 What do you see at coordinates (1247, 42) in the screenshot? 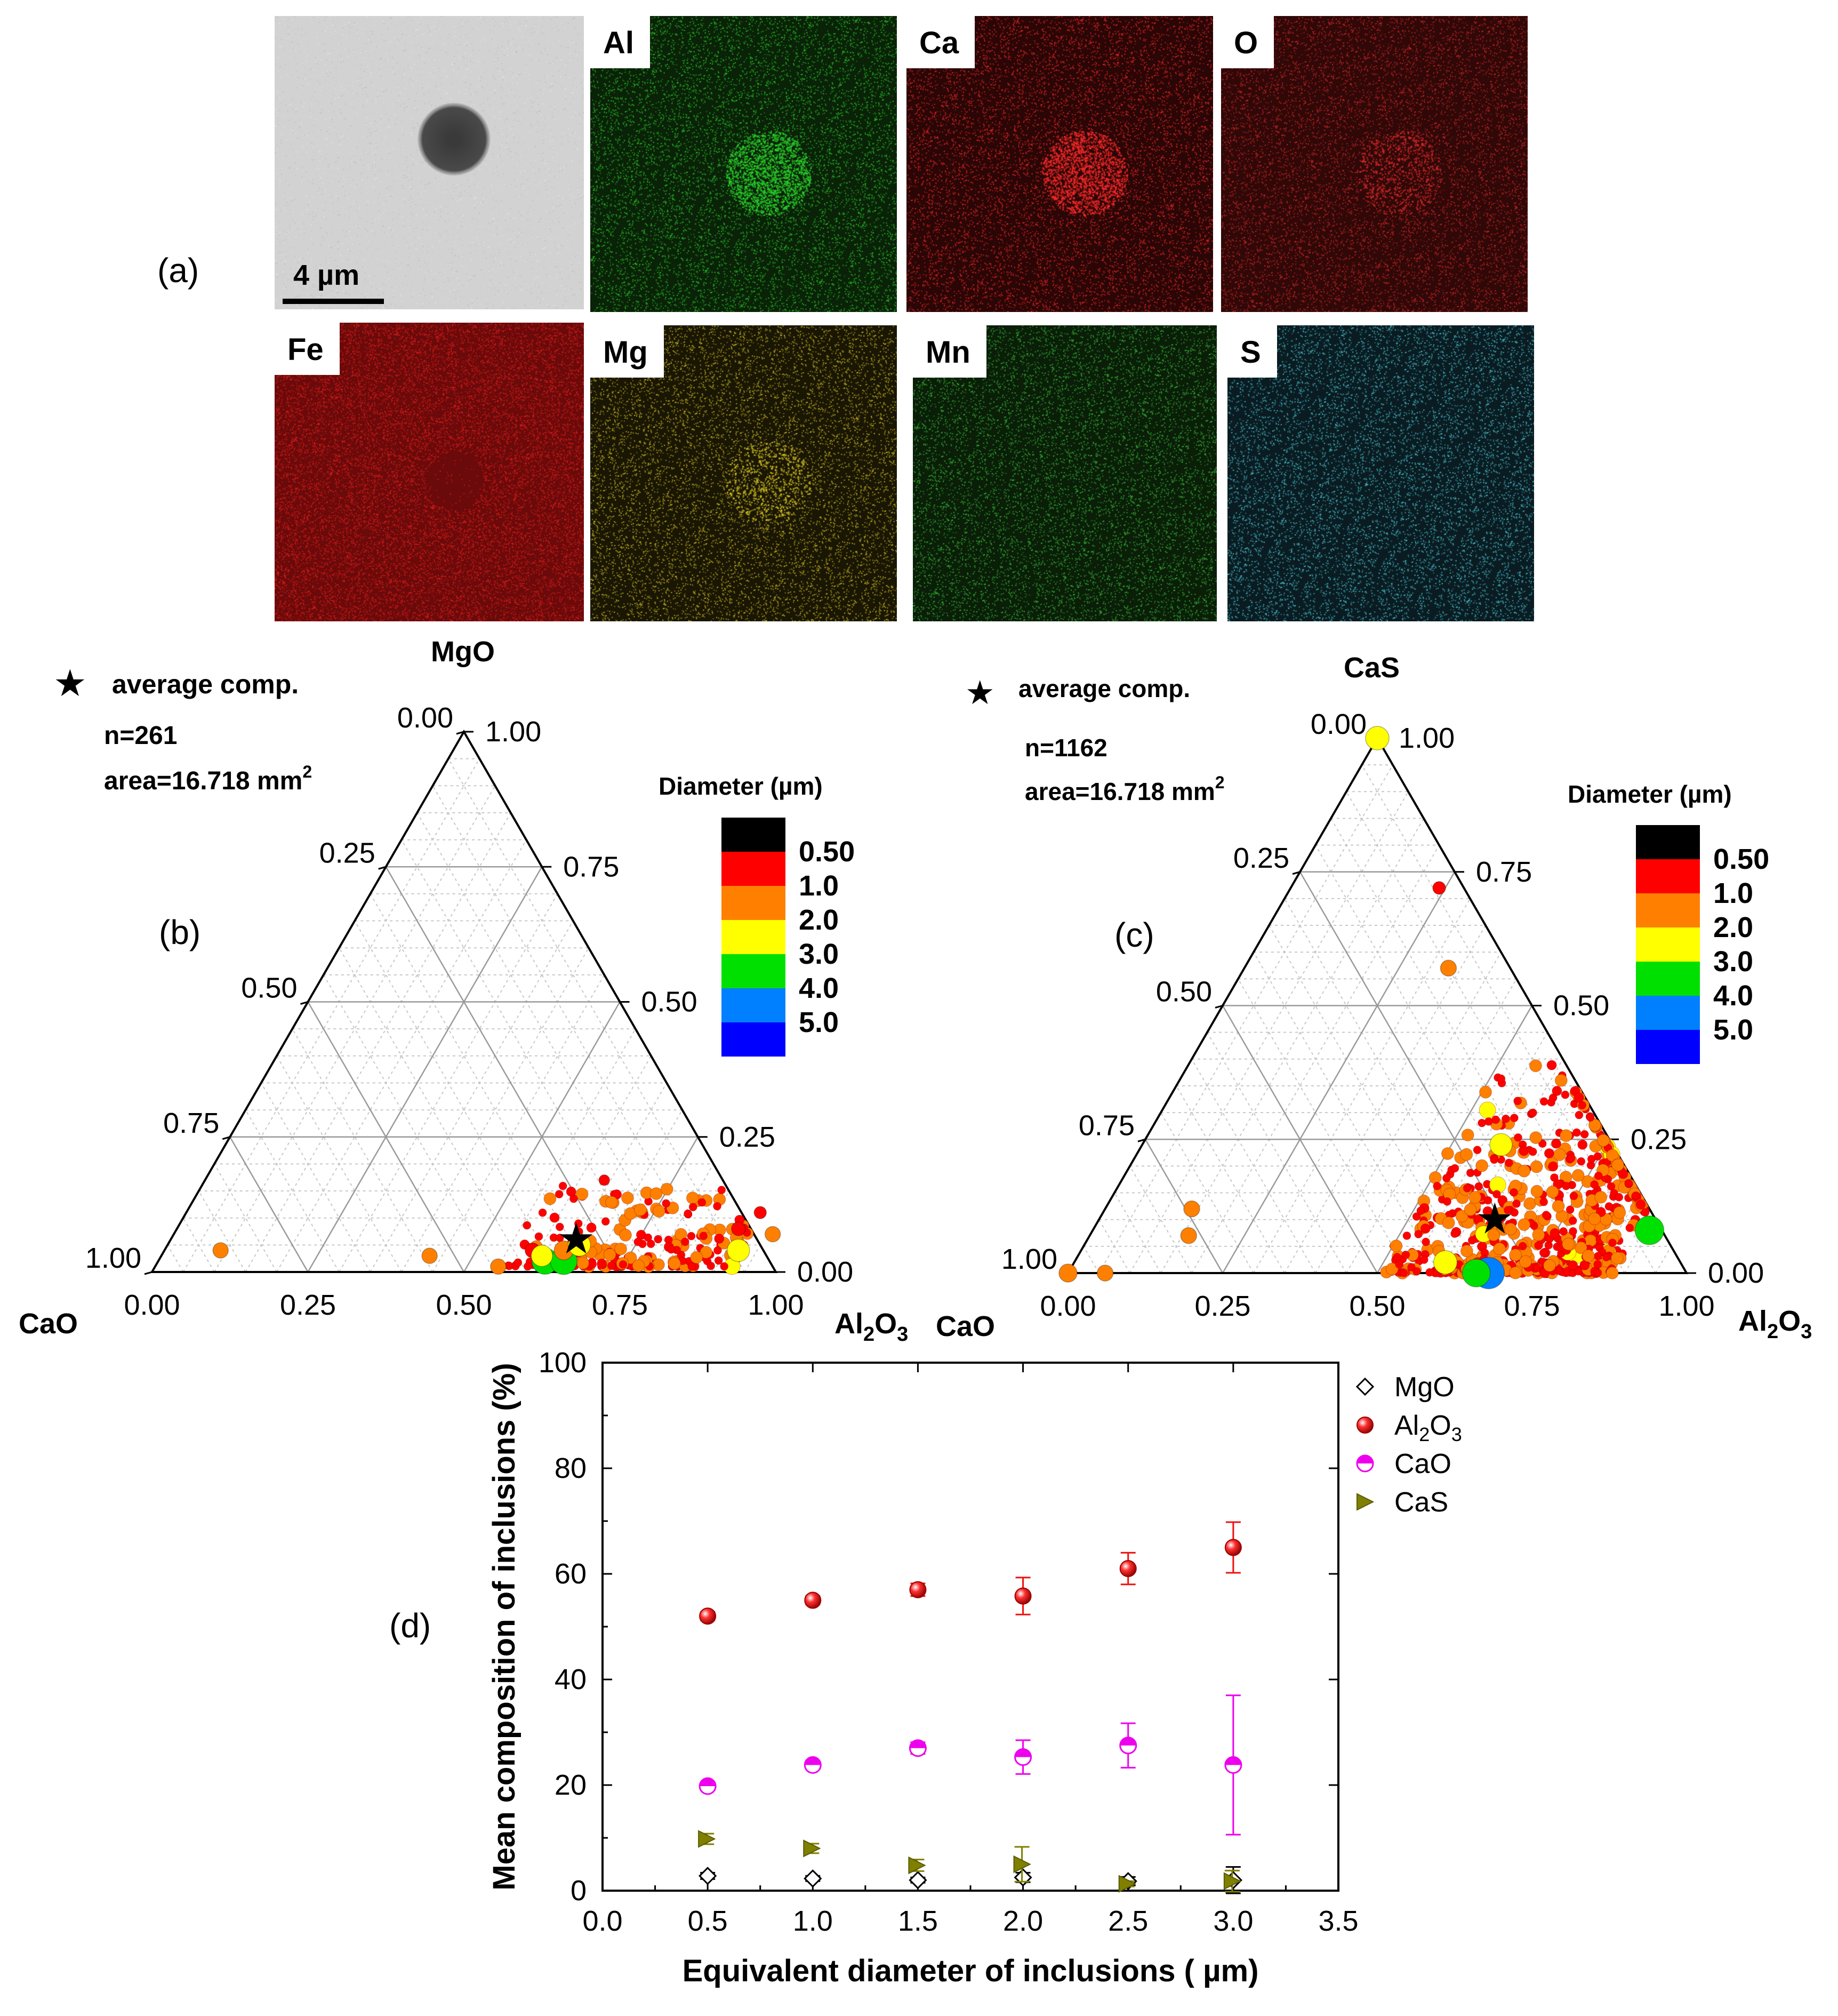
I see `element-label: O` at bounding box center [1247, 42].